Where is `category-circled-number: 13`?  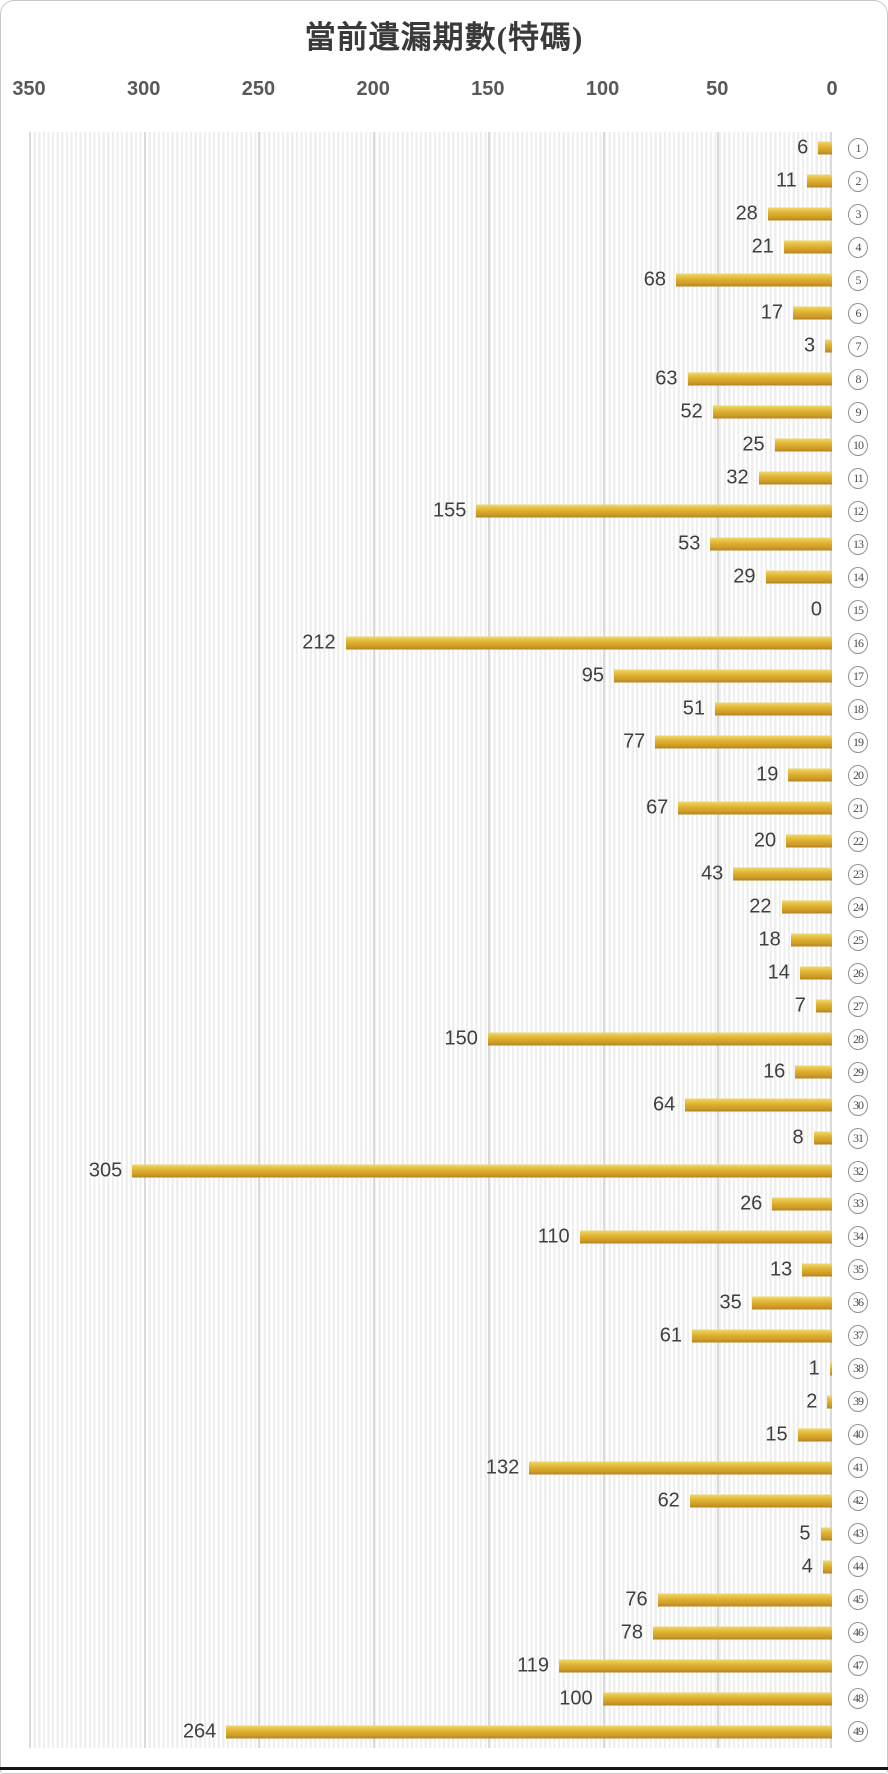
category-circled-number: 13 is located at coordinates (858, 544).